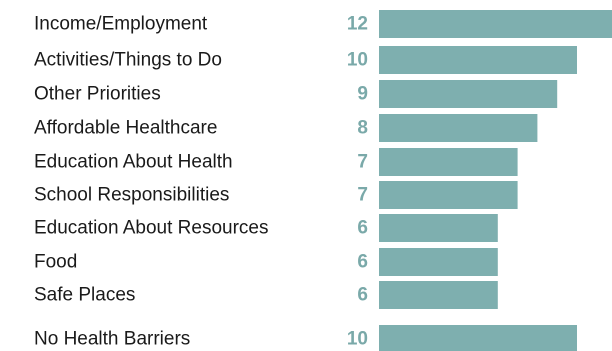  What do you see at coordinates (362, 94) in the screenshot?
I see `value-label: 9` at bounding box center [362, 94].